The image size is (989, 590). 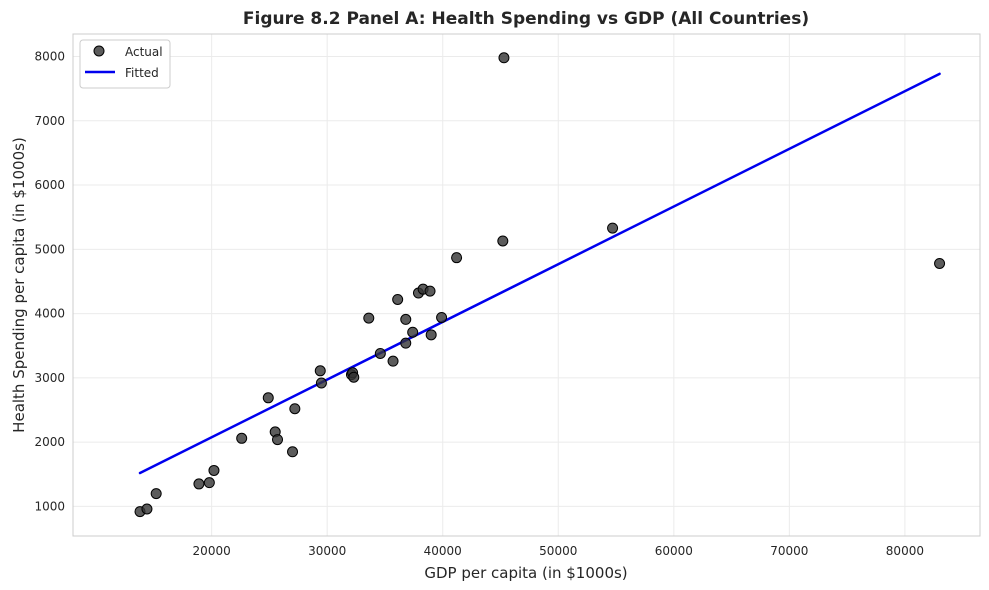 What do you see at coordinates (49, 56) in the screenshot?
I see `y-tick-label: 8000` at bounding box center [49, 56].